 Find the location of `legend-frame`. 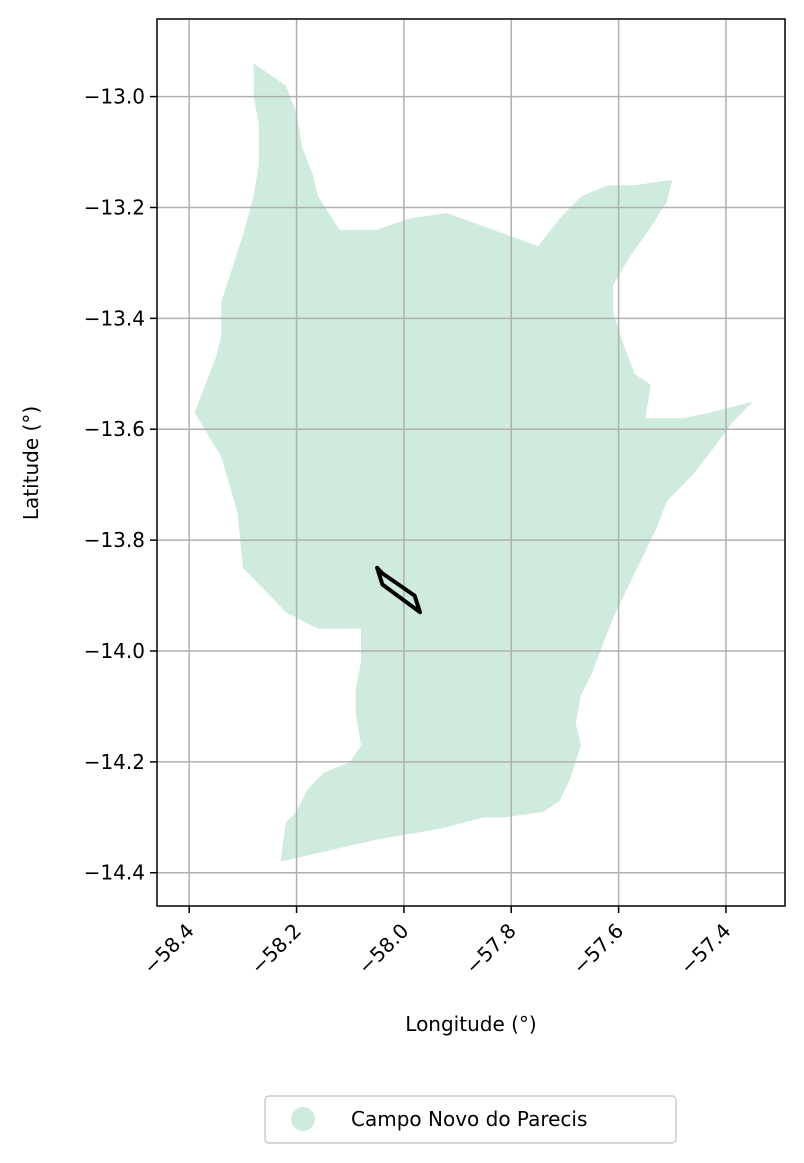

legend-frame is located at coordinates (470, 1119).